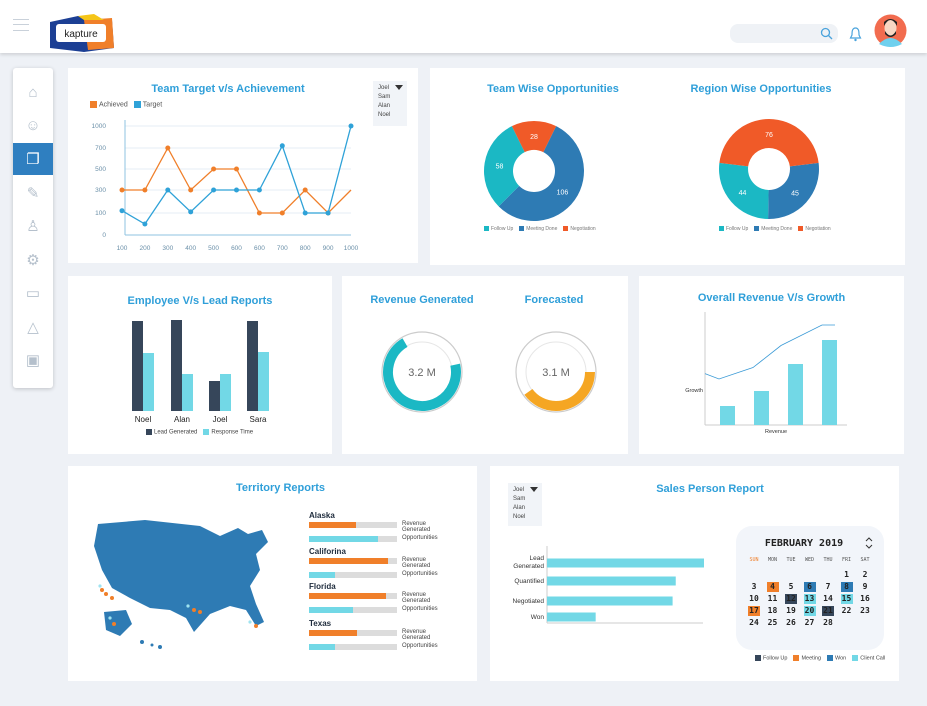  What do you see at coordinates (200, 372) in the screenshot?
I see `employee-bar-chart: Noel Alan Joel Sara` at bounding box center [200, 372].